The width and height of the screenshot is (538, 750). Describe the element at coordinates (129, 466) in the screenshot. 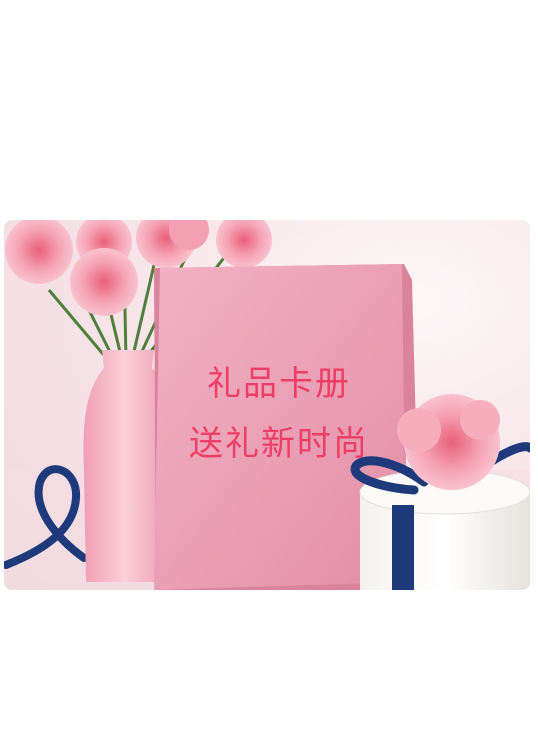

I see `pink-vase` at that location.